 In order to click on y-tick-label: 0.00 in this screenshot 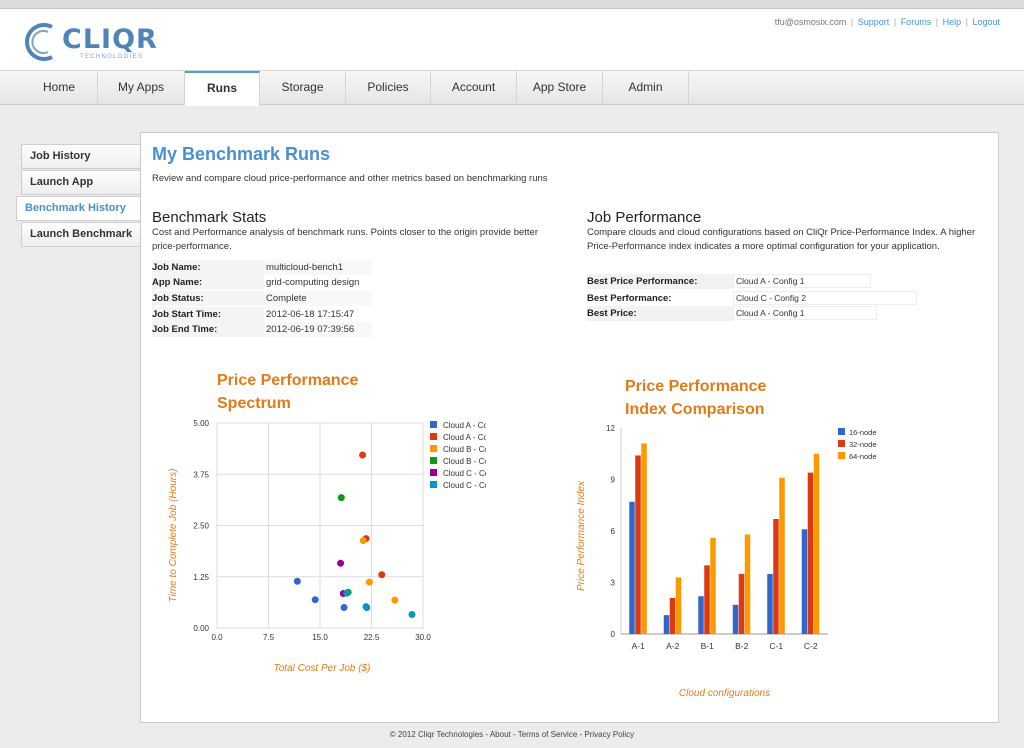, I will do `click(201, 628)`.